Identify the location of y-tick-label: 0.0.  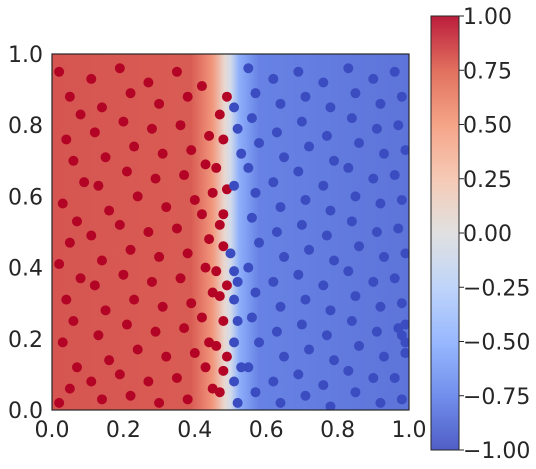
(25, 411).